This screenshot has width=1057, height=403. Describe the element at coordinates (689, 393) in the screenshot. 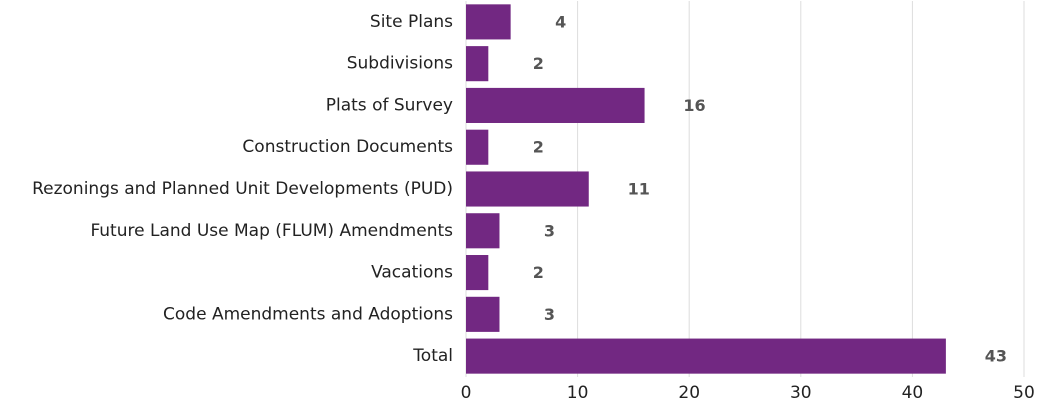

I see `x-tick-label: 20` at that location.